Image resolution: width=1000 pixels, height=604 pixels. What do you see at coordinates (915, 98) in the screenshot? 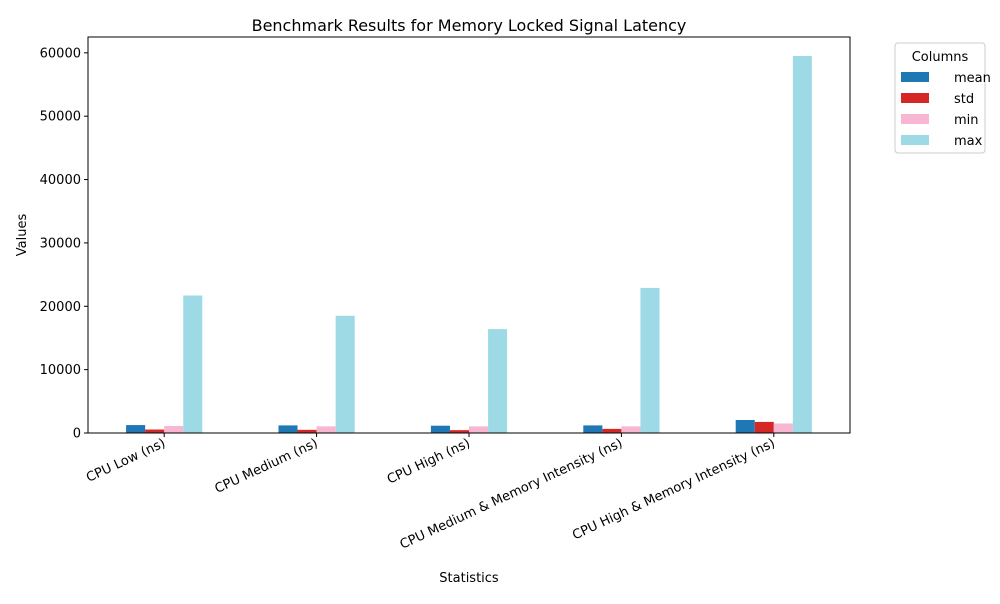
I see `legend-swatch-std` at bounding box center [915, 98].